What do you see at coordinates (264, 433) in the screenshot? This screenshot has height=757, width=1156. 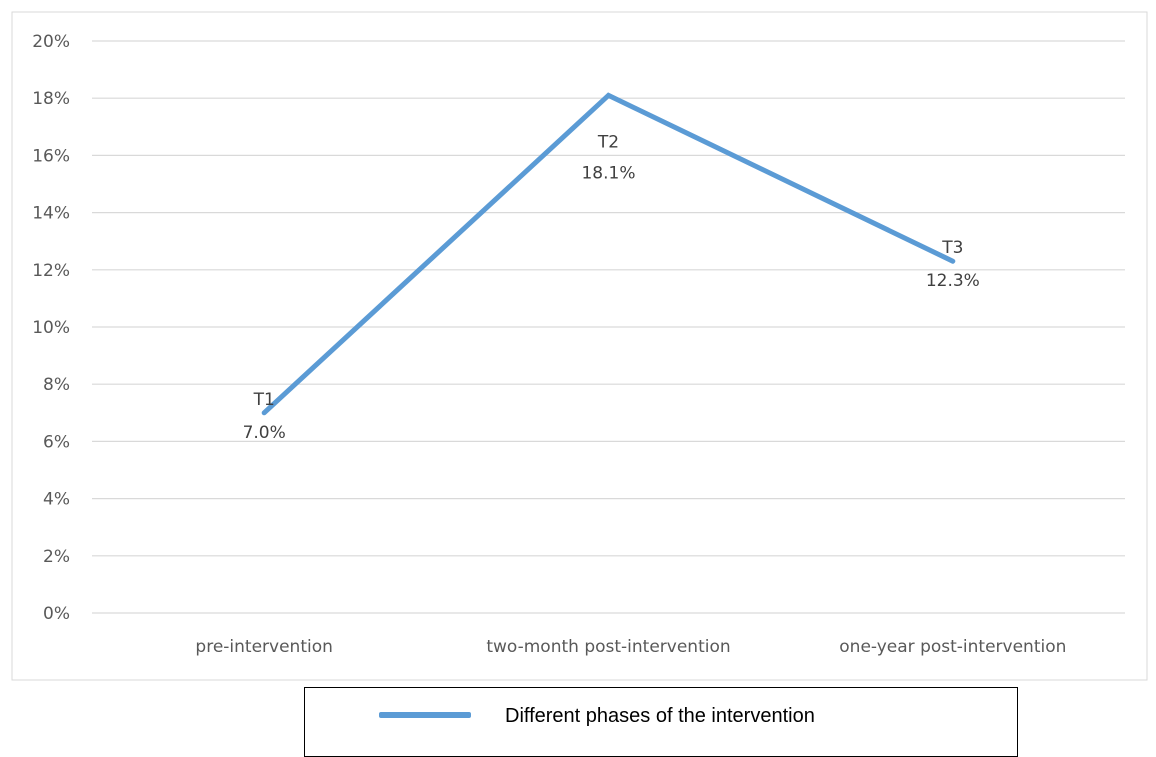 I see `value-label: 7.0%` at bounding box center [264, 433].